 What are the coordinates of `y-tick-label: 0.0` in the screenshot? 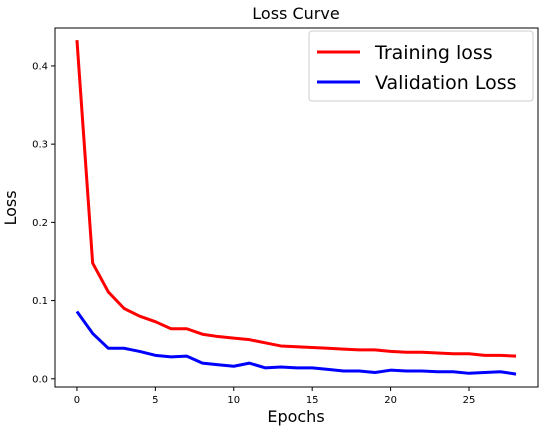 It's located at (40, 379).